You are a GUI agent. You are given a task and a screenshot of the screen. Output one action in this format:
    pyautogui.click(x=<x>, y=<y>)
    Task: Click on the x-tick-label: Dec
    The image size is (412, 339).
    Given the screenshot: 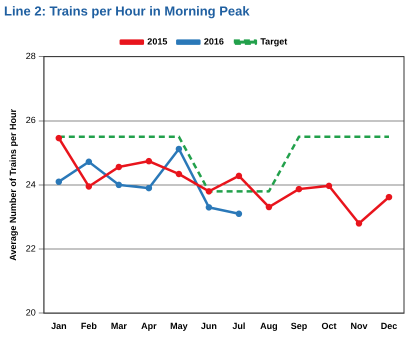 What is the action you would take?
    pyautogui.click(x=389, y=326)
    